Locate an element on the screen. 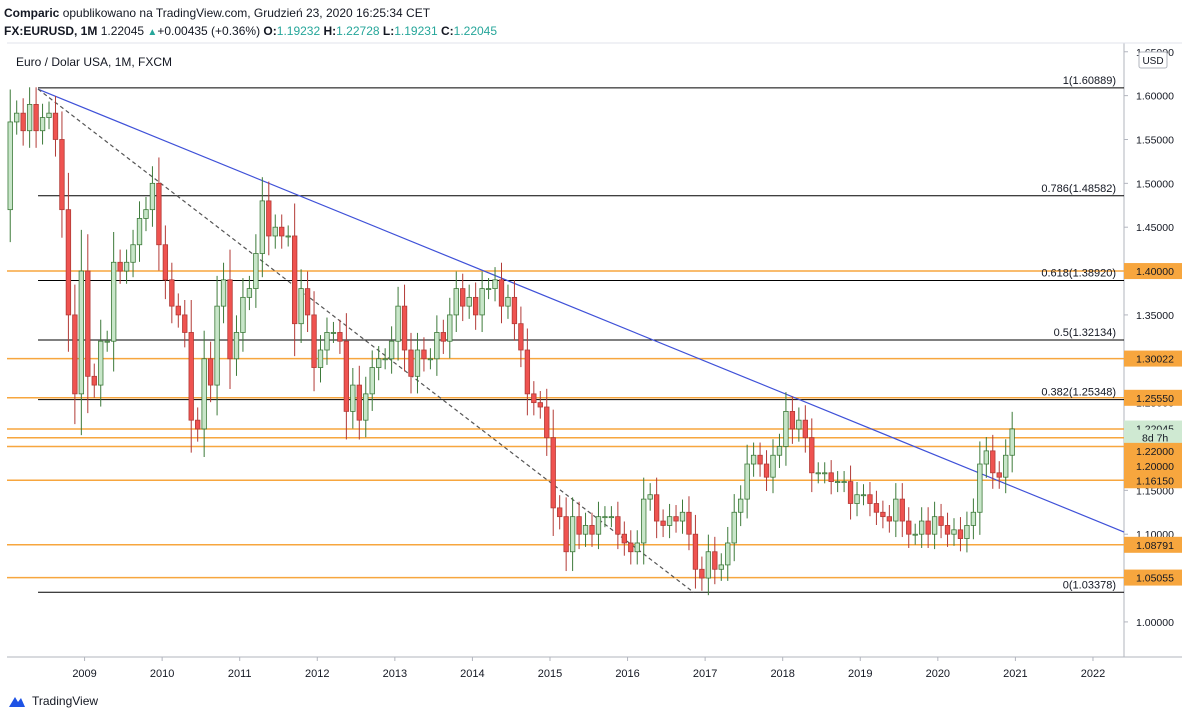 This screenshot has width=1188, height=723. level-price-badge: 1.20000 is located at coordinates (1153, 465).